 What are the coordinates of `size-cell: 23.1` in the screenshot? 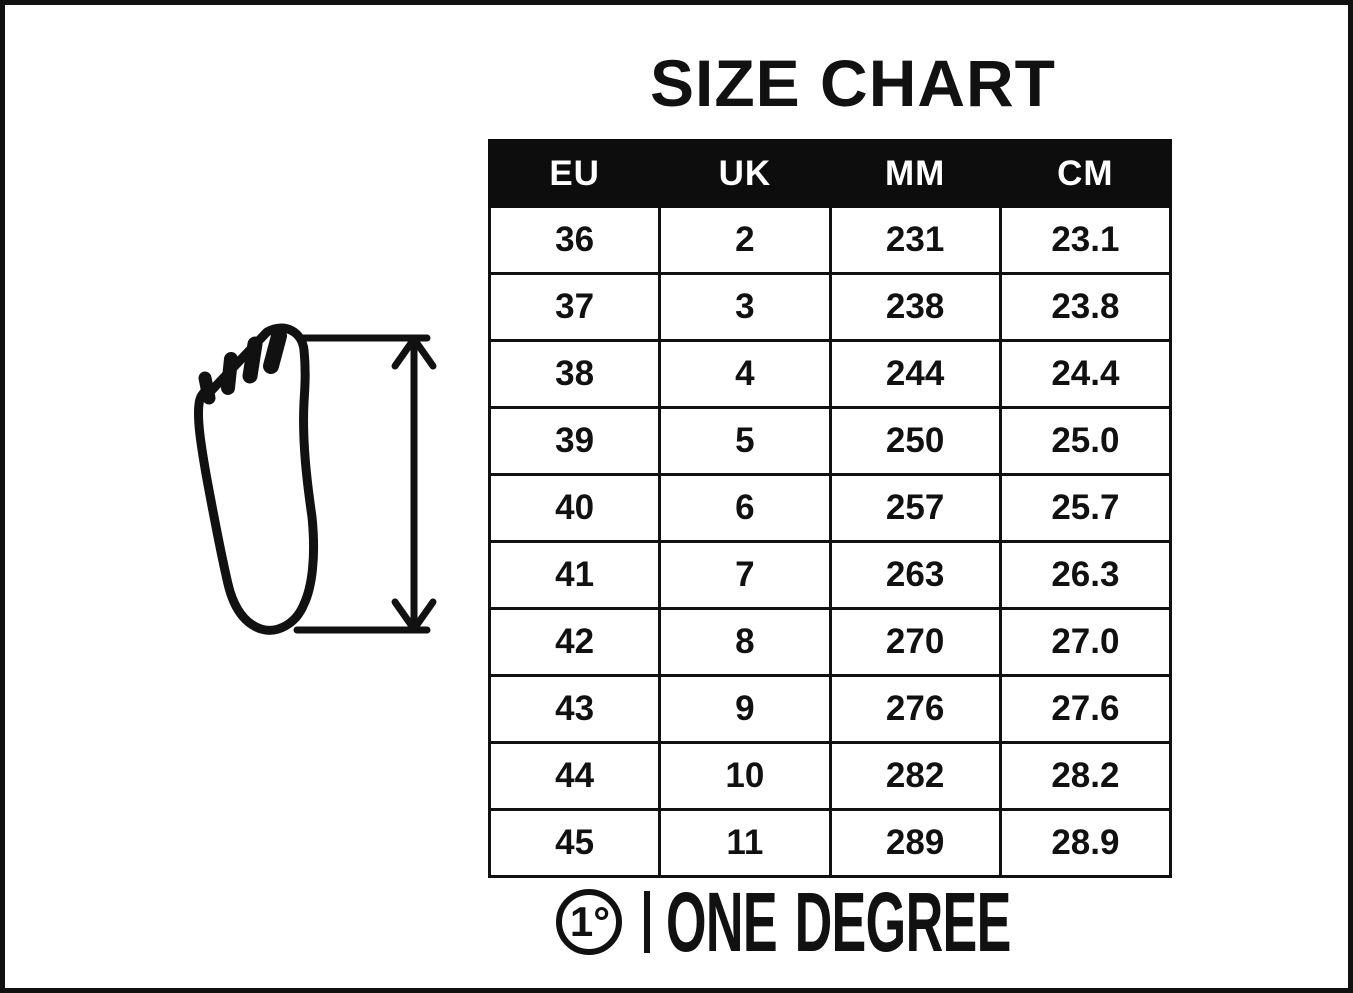 It's located at (1085, 240).